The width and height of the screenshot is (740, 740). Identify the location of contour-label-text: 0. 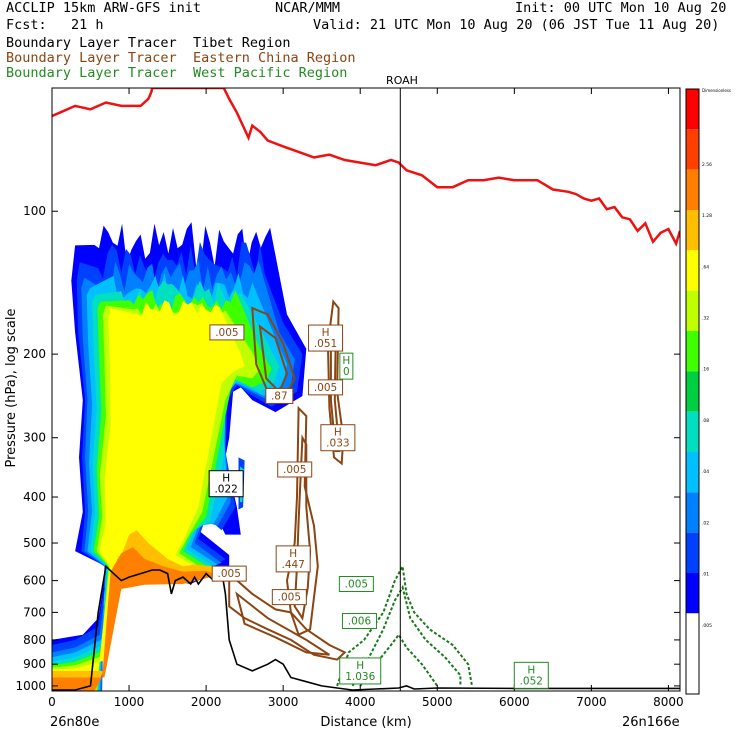
(346, 372).